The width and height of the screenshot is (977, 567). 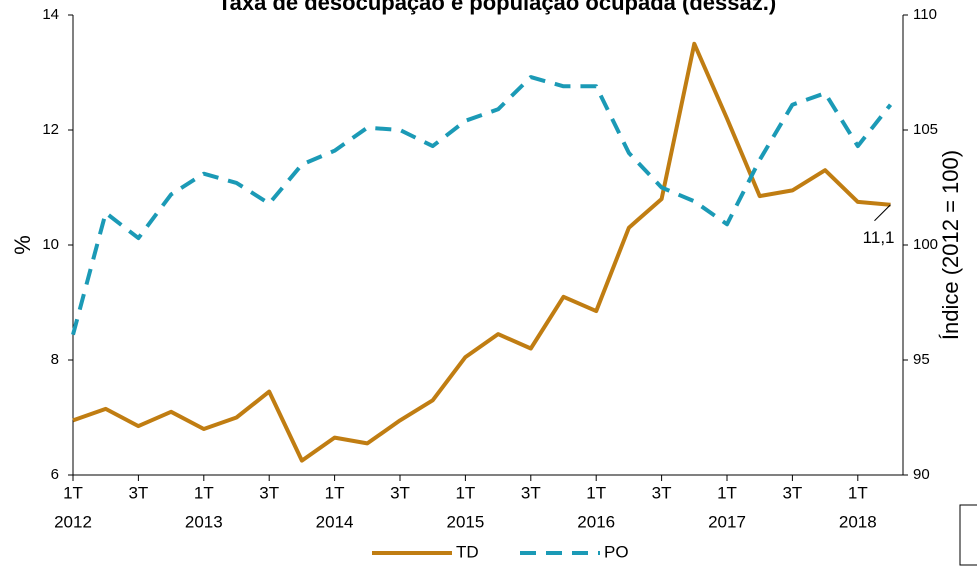 What do you see at coordinates (465, 521) in the screenshot?
I see `x-year-label: 2015` at bounding box center [465, 521].